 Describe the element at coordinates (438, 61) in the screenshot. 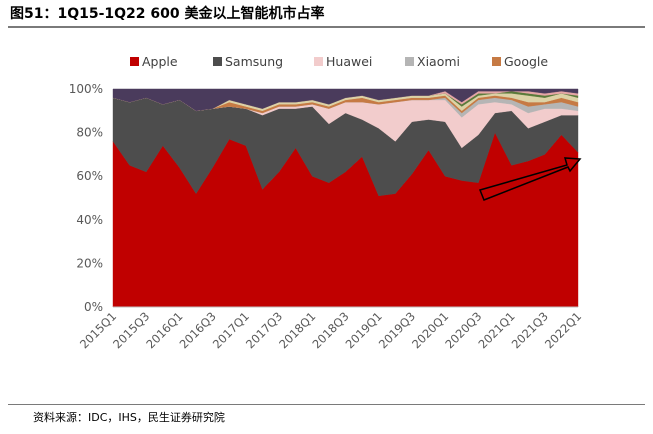

I see `xiaomi-legend-label: Xiaomi` at that location.